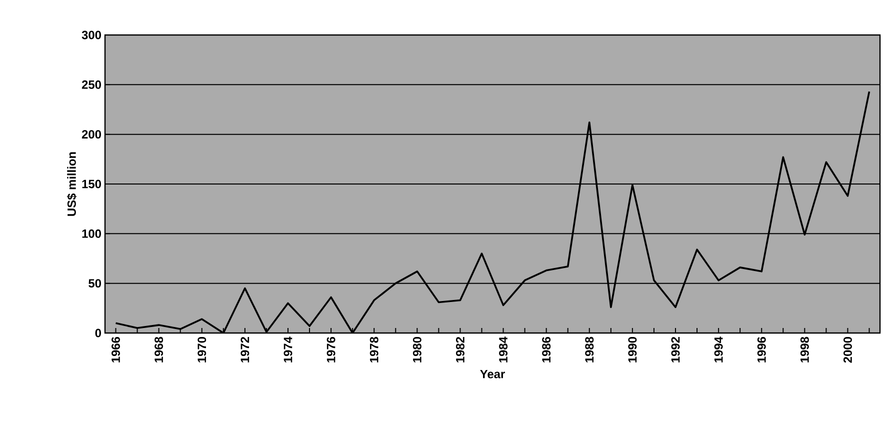 This screenshot has height=425, width=883. I want to click on x-tick-label: 1984, so click(503, 349).